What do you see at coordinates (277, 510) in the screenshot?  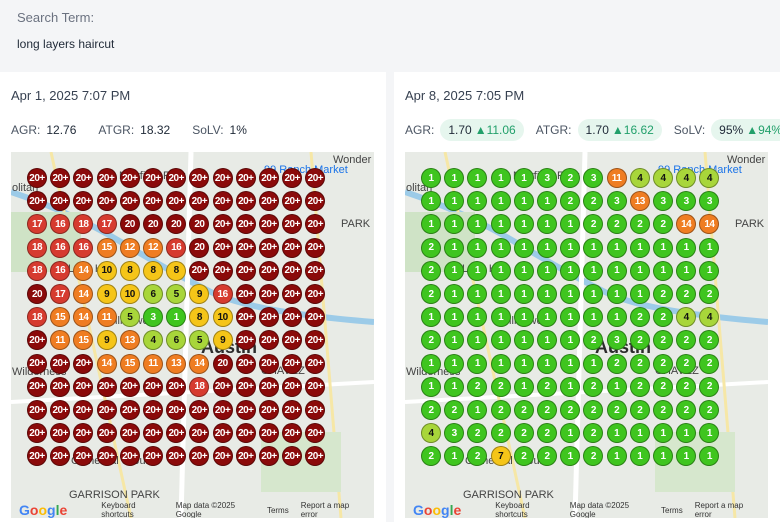 I see `terms-link: Terms` at bounding box center [277, 510].